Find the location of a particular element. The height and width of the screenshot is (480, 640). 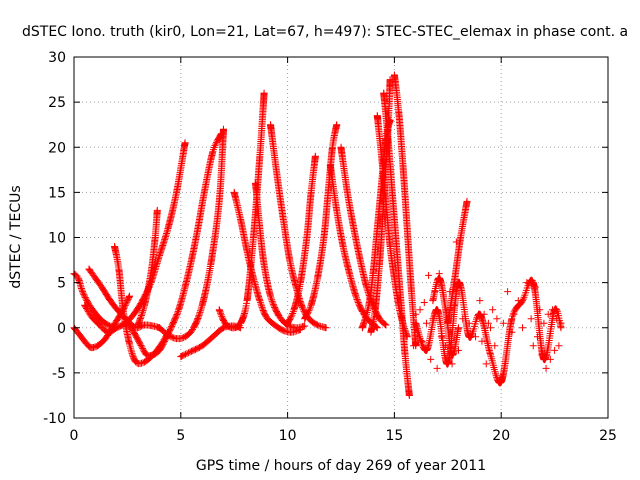

y-tick-label: 30 is located at coordinates (57, 58).